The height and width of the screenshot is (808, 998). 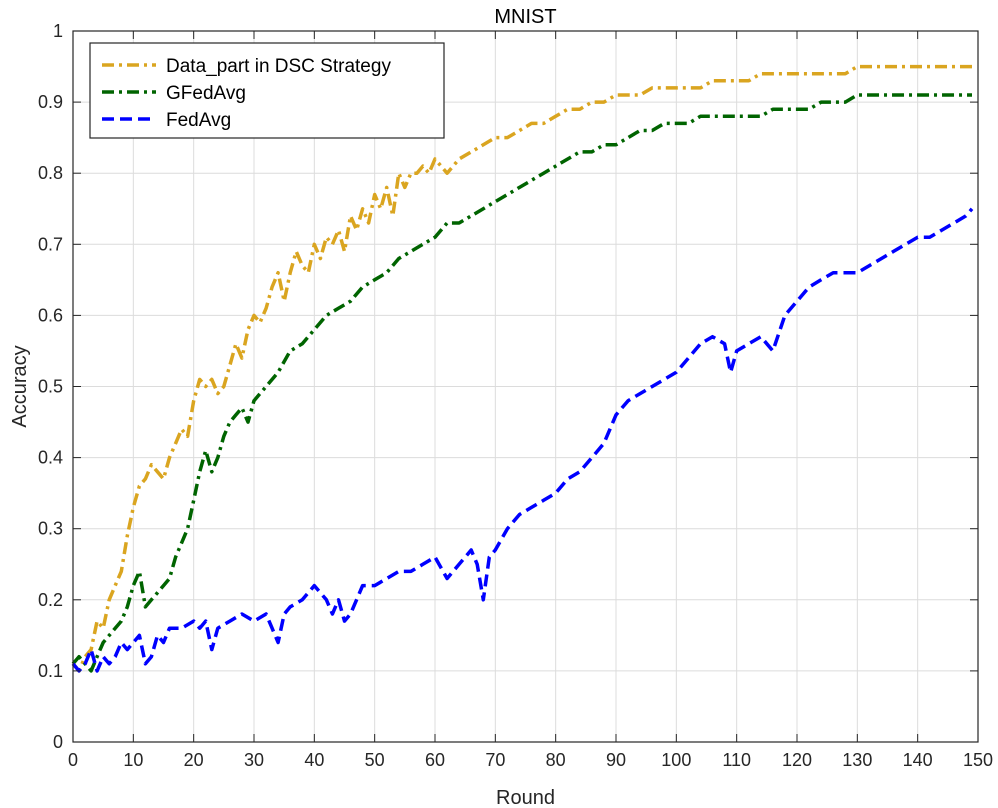 I want to click on y-tick-label: 1, so click(x=58, y=31).